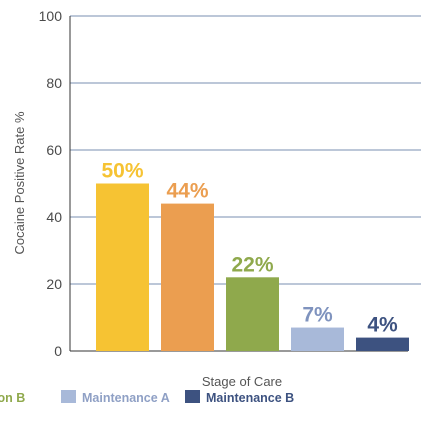 Image resolution: width=421 pixels, height=438 pixels. I want to click on legend-label: ion B, so click(12, 398).